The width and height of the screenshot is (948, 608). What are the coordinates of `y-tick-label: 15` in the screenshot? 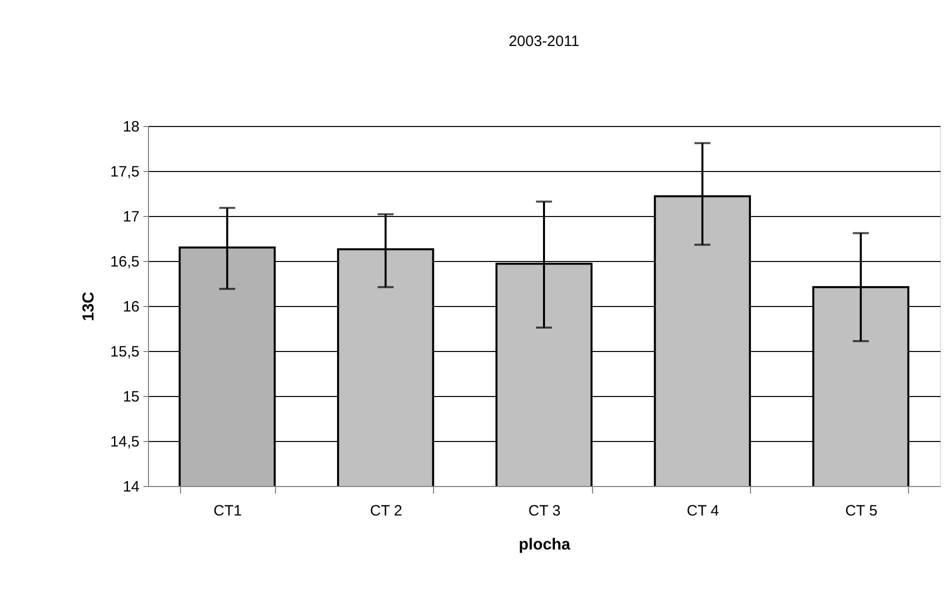 It's located at (131, 397).